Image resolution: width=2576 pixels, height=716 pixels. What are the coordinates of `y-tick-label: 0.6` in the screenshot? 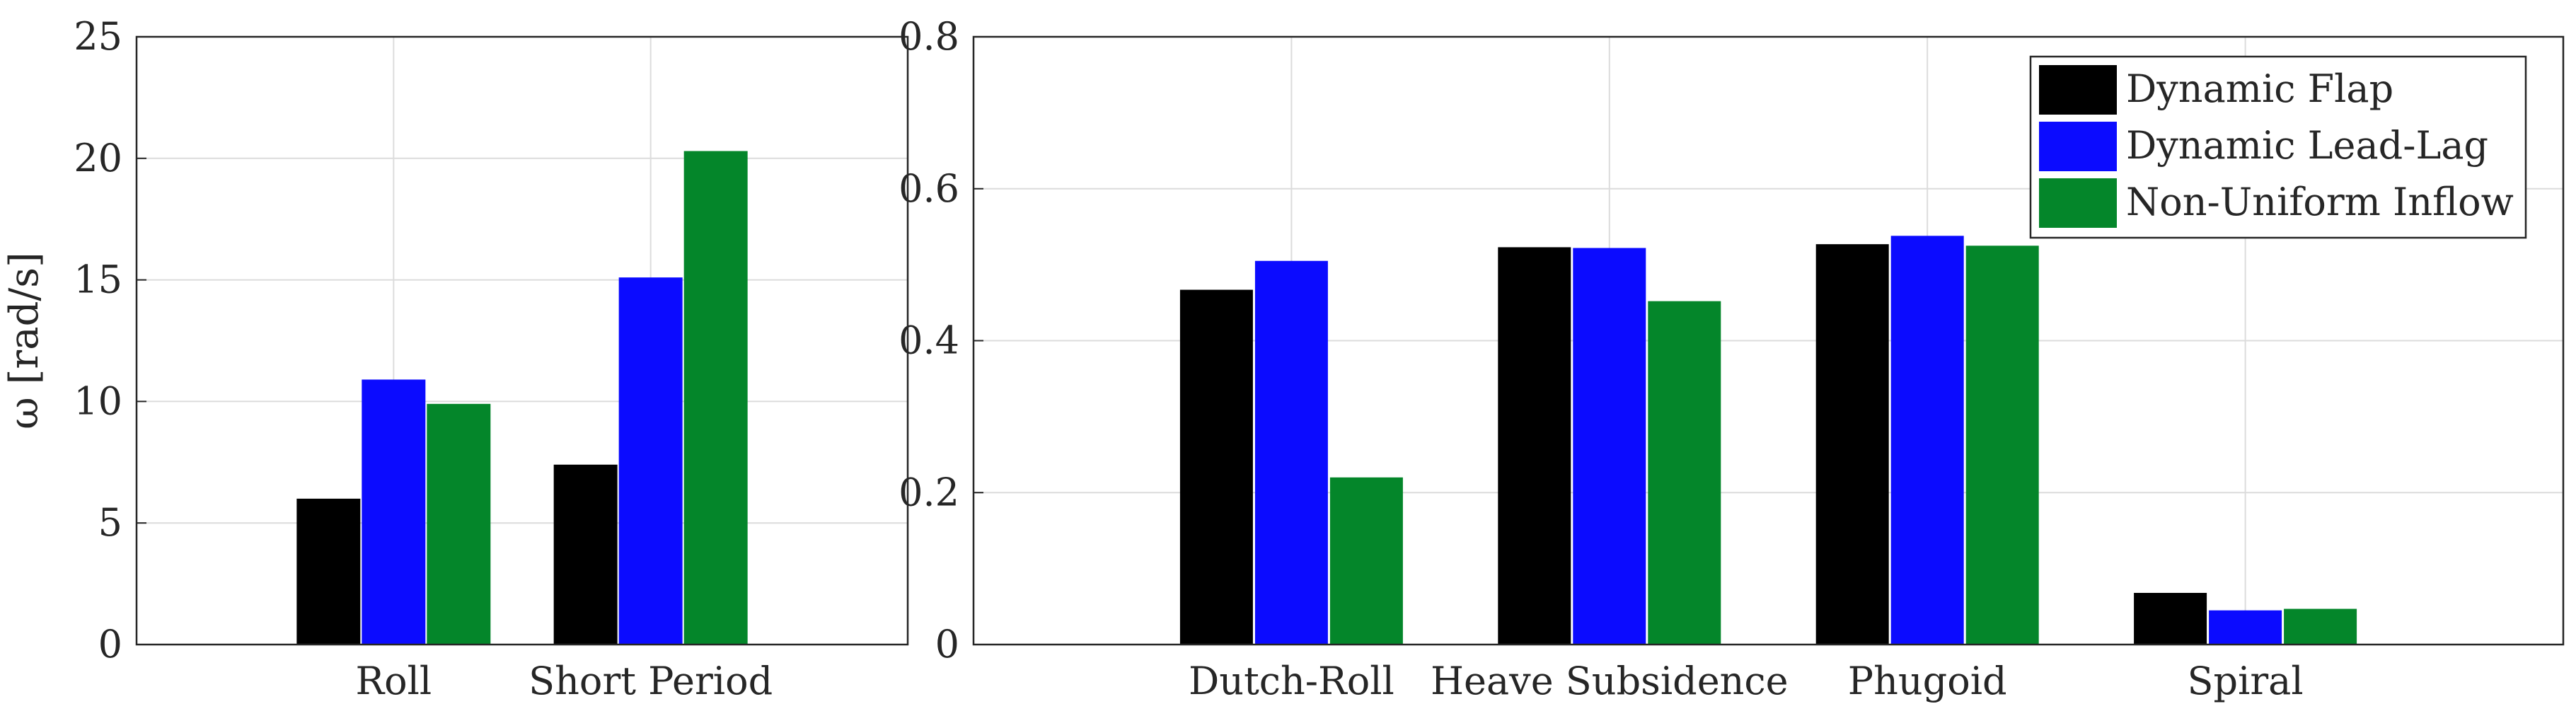 It's located at (929, 188).